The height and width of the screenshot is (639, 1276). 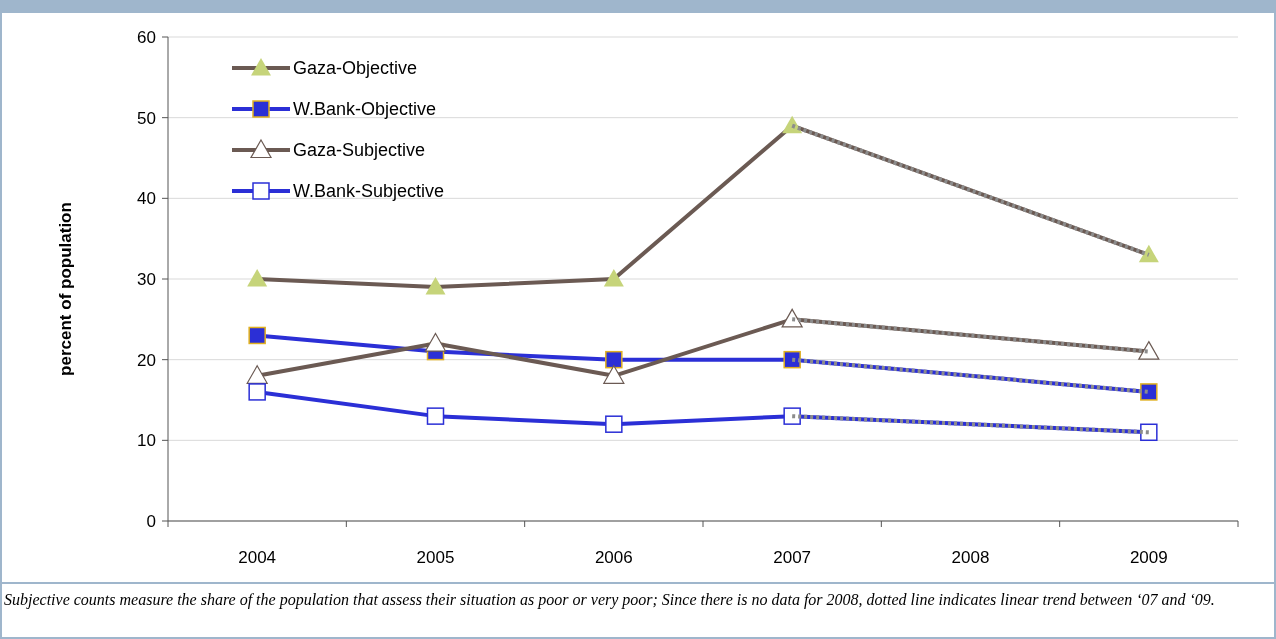 I want to click on legend-label: Gaza-Objective, so click(x=355, y=68).